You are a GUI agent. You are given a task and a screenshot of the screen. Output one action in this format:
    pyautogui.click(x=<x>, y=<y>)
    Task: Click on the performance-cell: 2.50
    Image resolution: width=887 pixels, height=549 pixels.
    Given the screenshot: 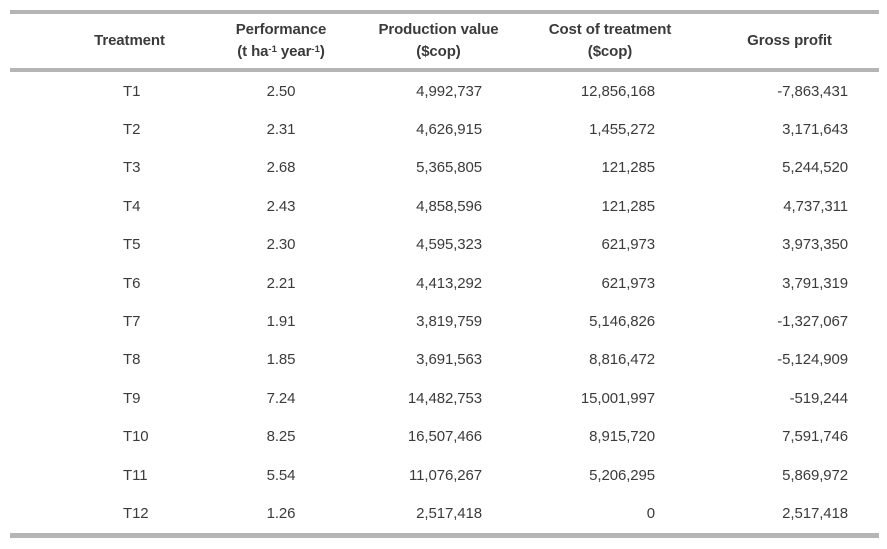 What is the action you would take?
    pyautogui.click(x=281, y=91)
    